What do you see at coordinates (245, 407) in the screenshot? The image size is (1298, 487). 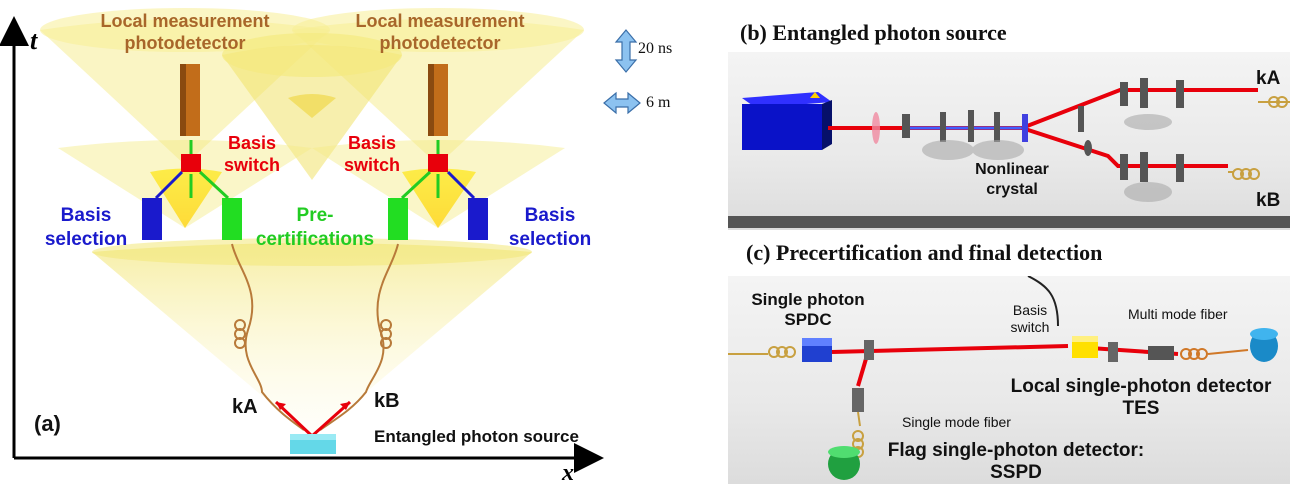 I see `ka-label-a: kA` at bounding box center [245, 407].